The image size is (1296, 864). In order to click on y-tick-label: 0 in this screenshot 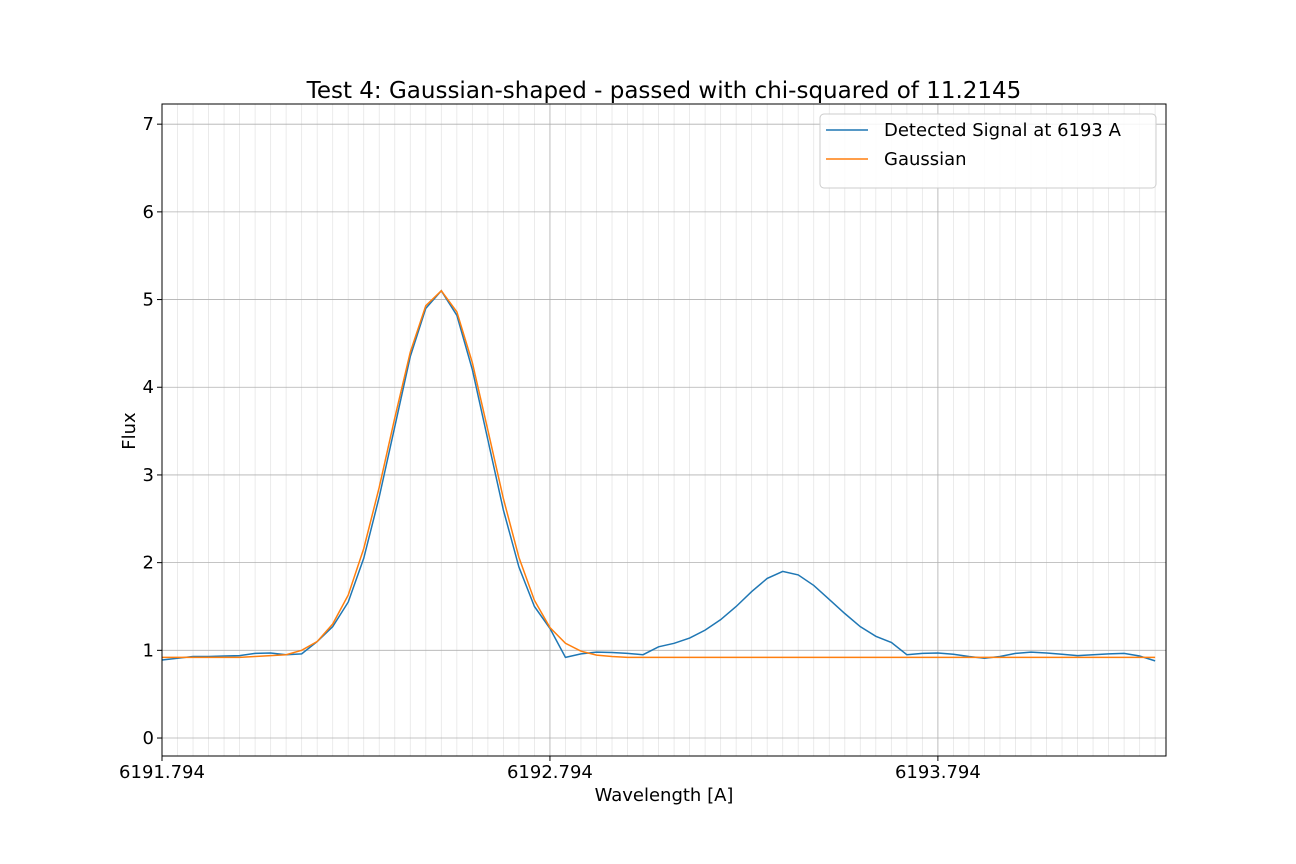, I will do `click(148, 738)`.